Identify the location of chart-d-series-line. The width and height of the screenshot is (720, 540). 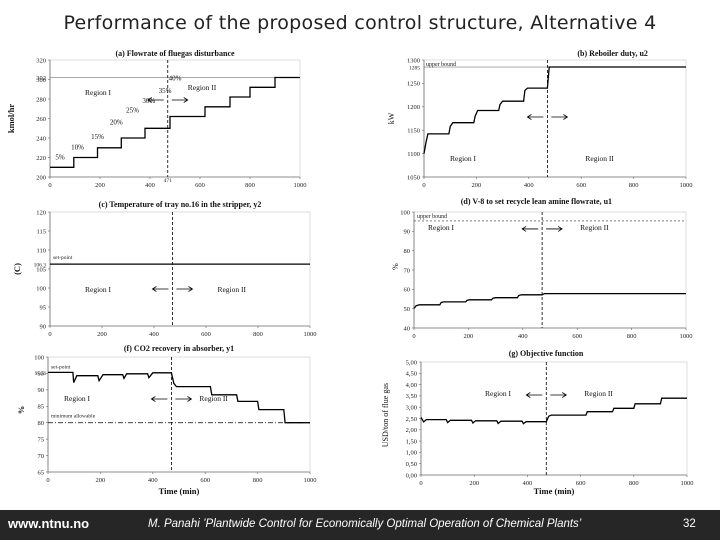
(549, 300).